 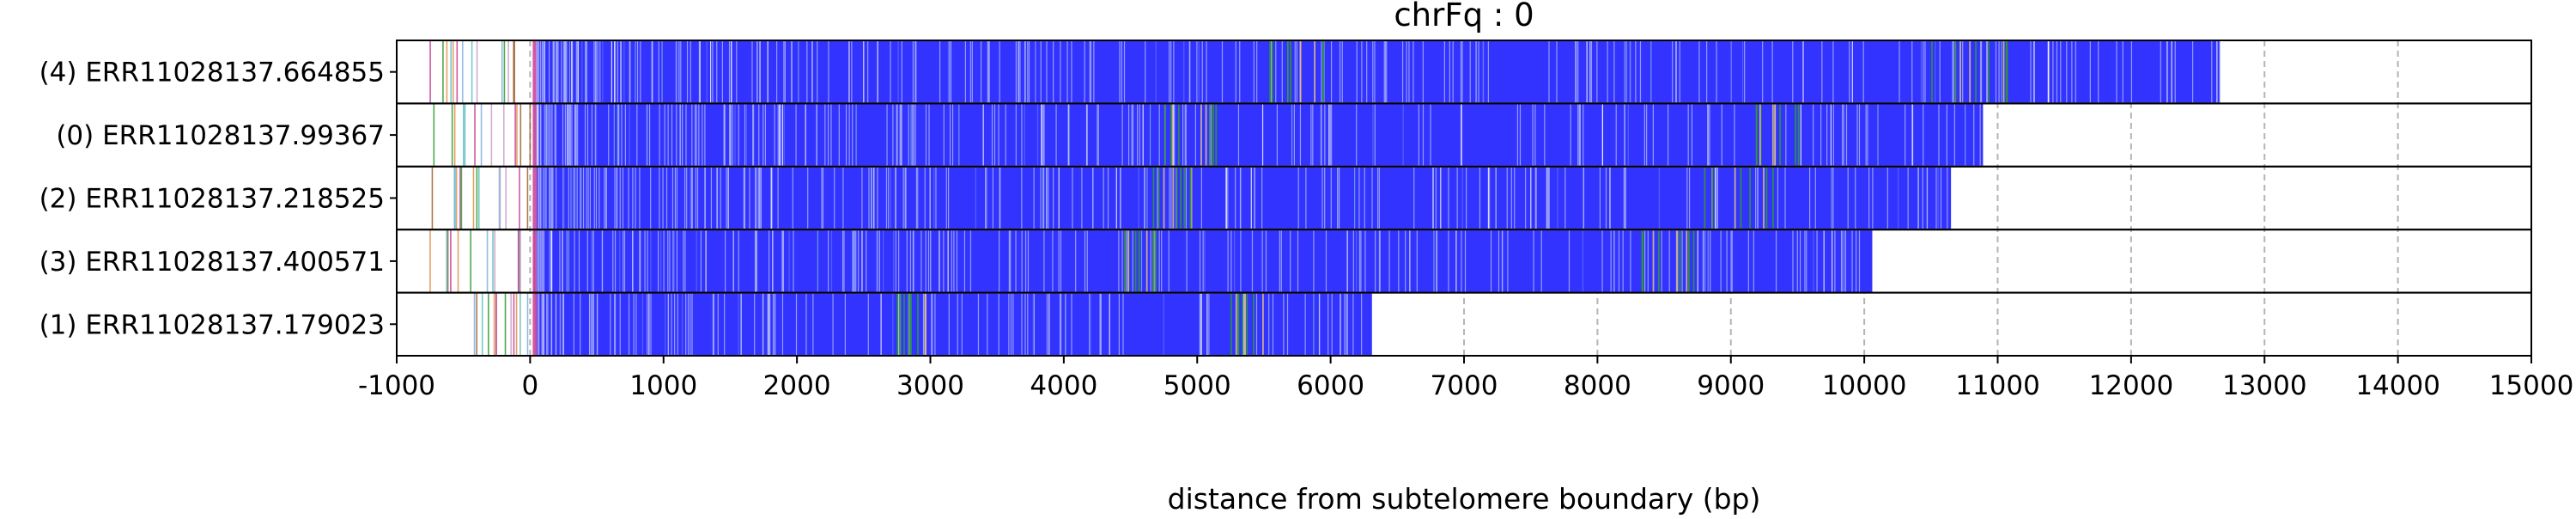 I want to click on read-label: (3) ERR11028137.400571, so click(x=212, y=262).